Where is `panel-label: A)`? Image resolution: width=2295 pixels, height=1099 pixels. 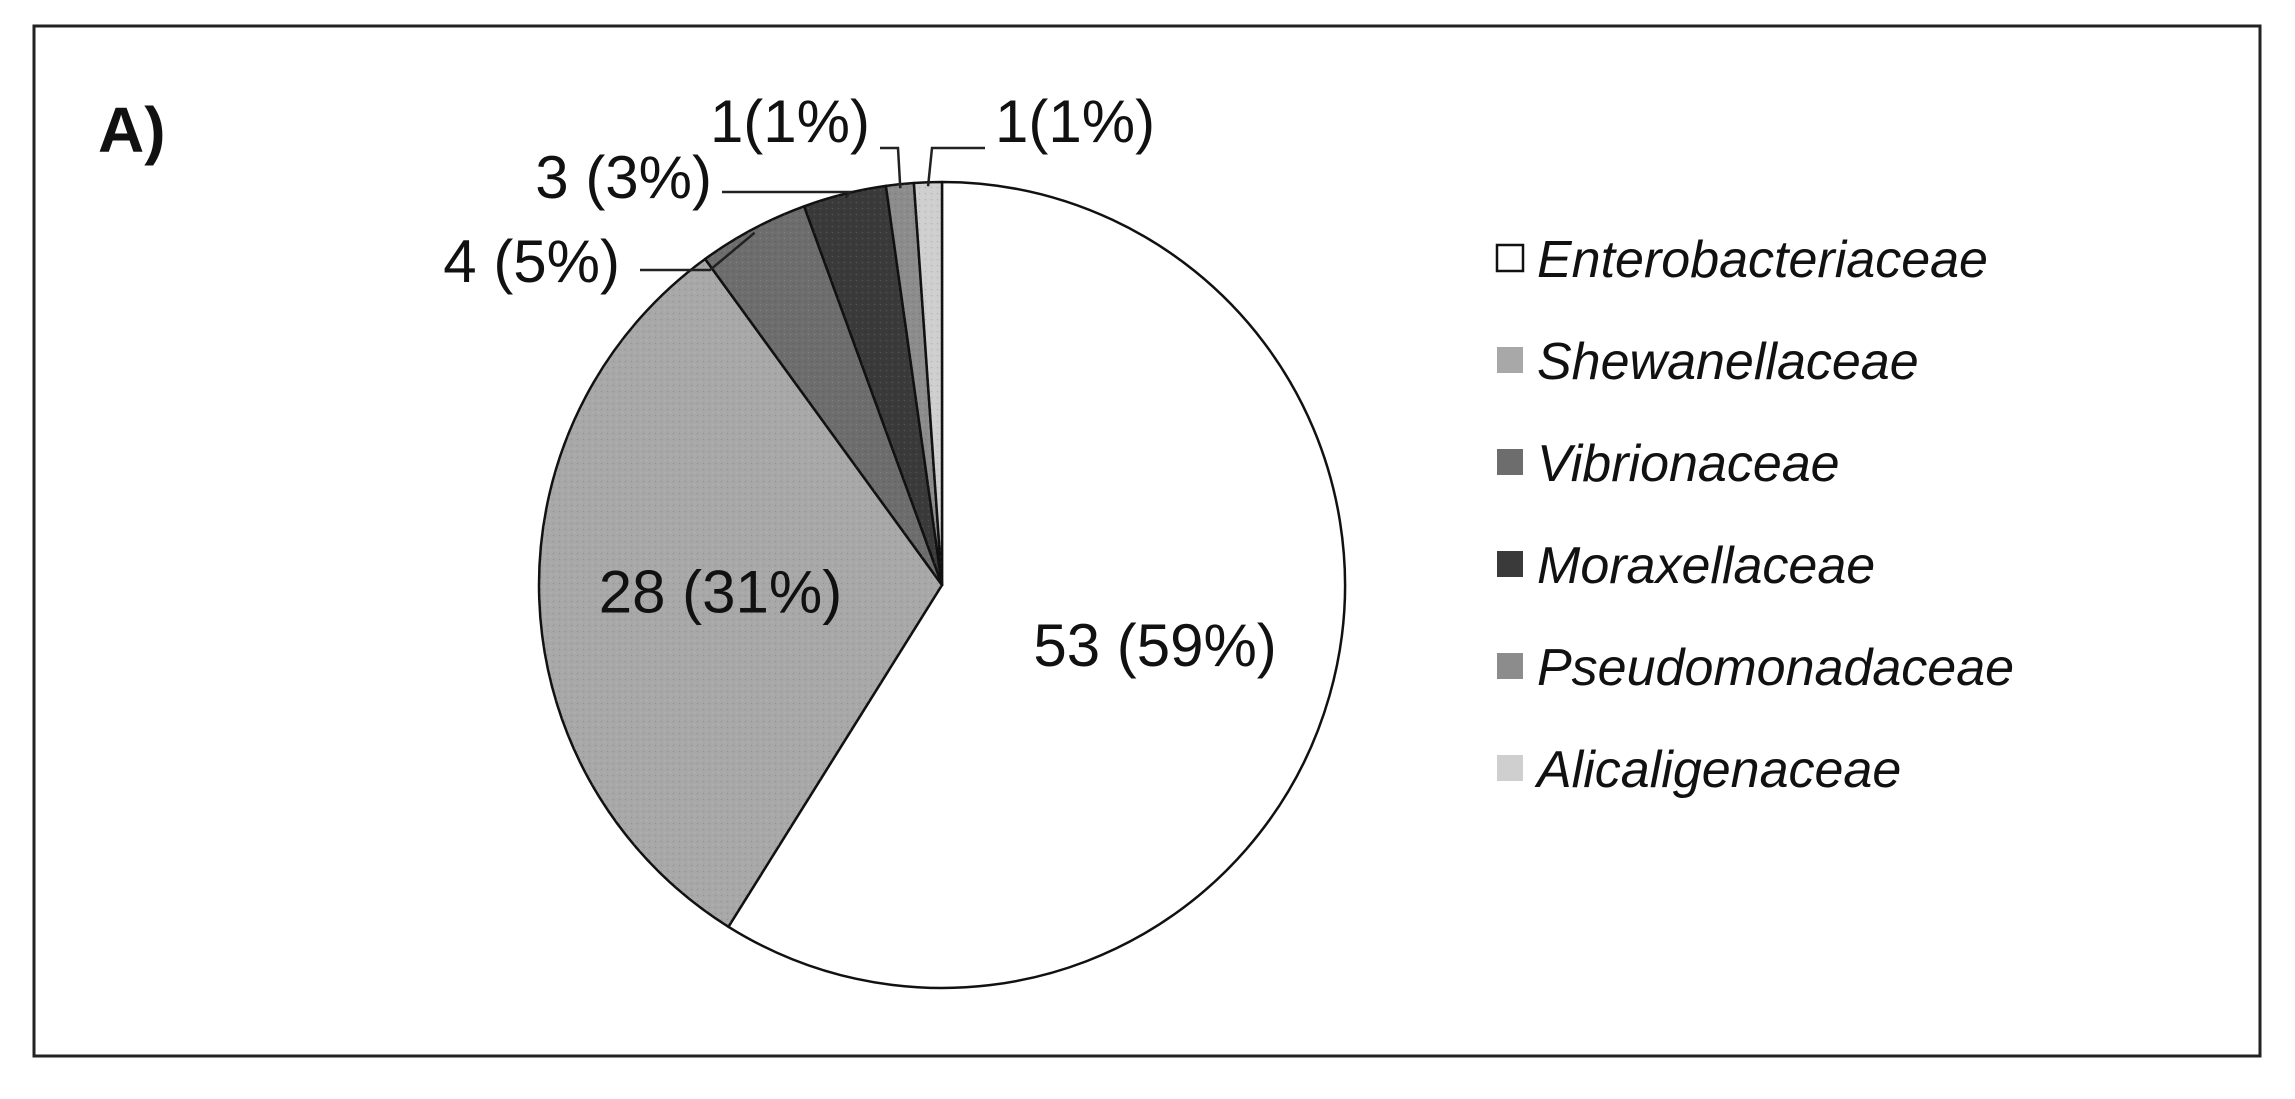
panel-label: A) is located at coordinates (132, 130).